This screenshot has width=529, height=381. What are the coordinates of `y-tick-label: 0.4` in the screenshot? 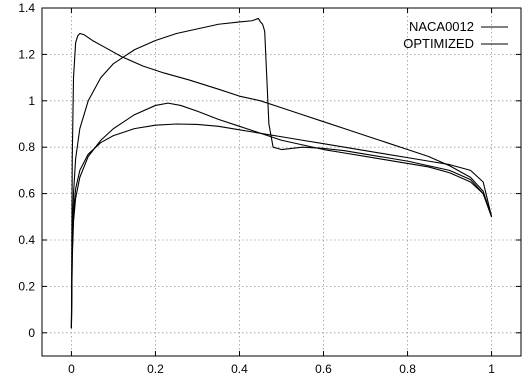 It's located at (26, 240).